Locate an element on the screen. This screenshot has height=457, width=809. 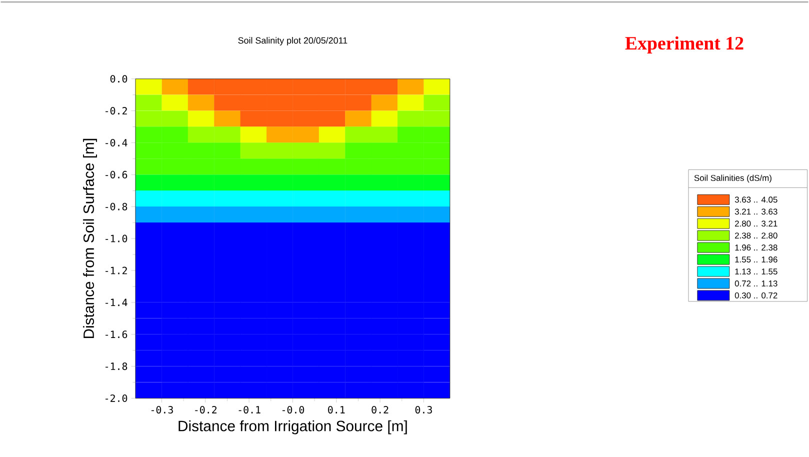
y-tick-label: -1.0 is located at coordinates (117, 238).